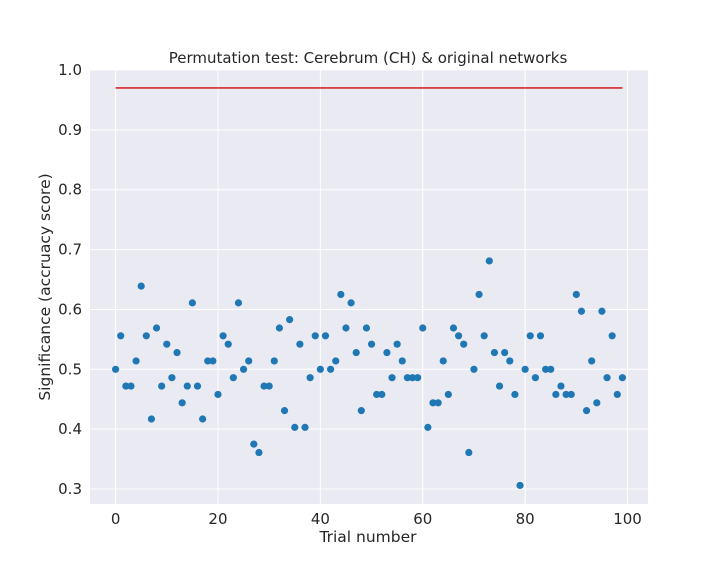  What do you see at coordinates (217, 519) in the screenshot?
I see `x-tick-label: 20` at bounding box center [217, 519].